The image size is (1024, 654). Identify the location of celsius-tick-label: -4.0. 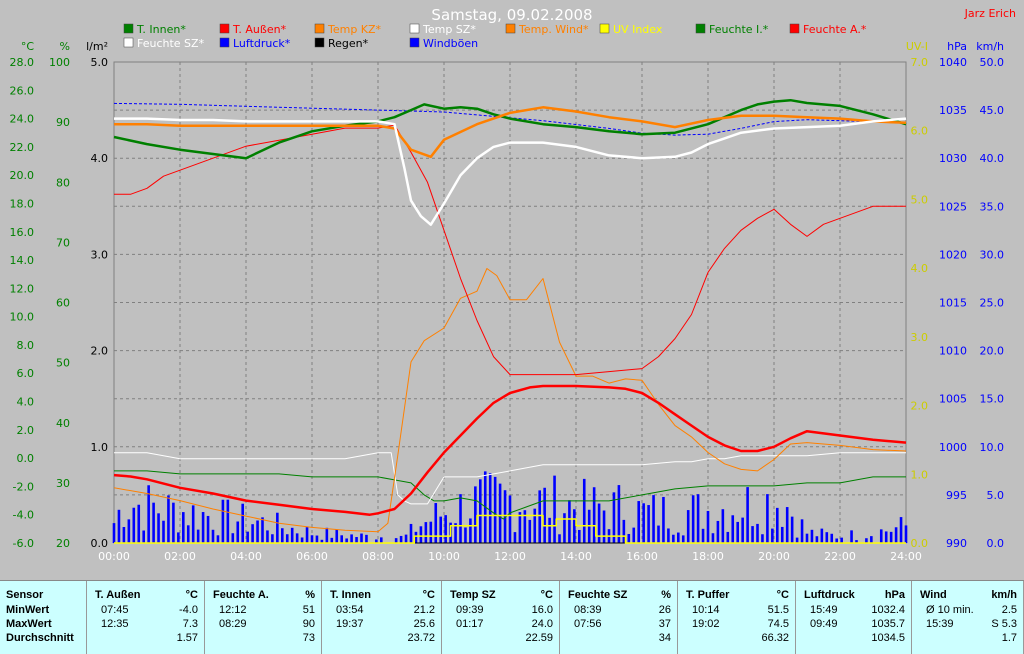
(23, 515).